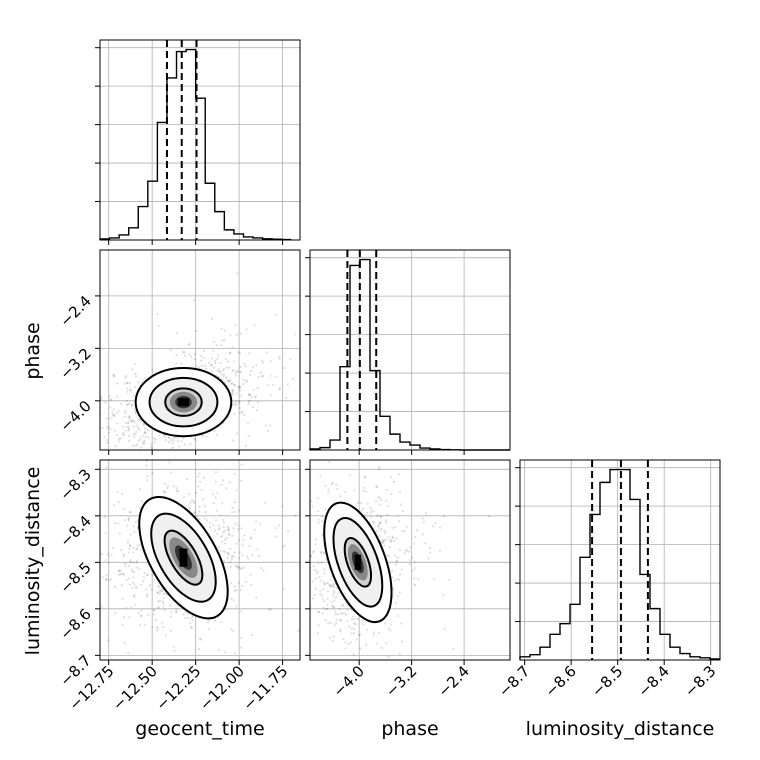 Image resolution: width=760 pixels, height=760 pixels. I want to click on pair-geocent-time-vs-luminosity-distance-ytick-label: −8.4, so click(75, 531).